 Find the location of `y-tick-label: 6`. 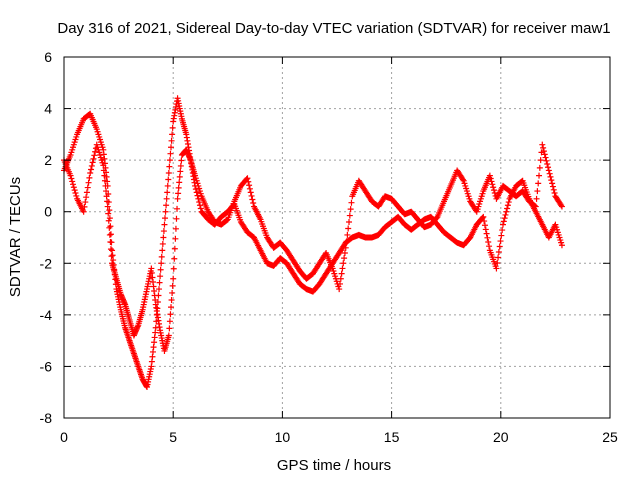

y-tick-label: 6 is located at coordinates (48, 57).